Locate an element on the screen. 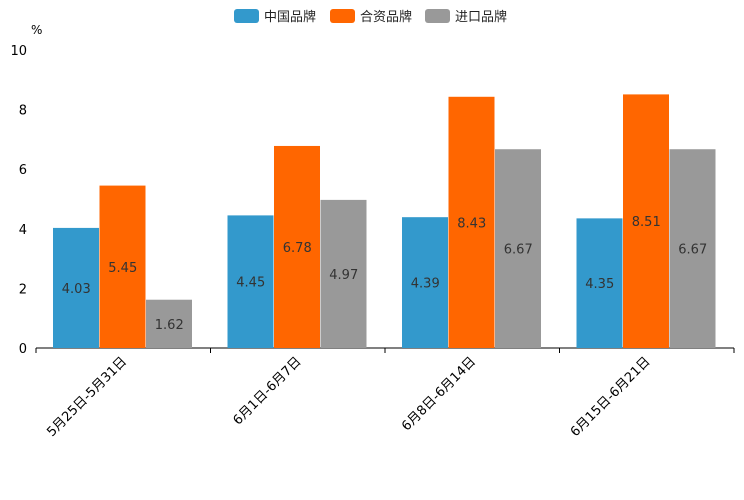  x-category-label: 6月1日-6月7日 is located at coordinates (267, 391).